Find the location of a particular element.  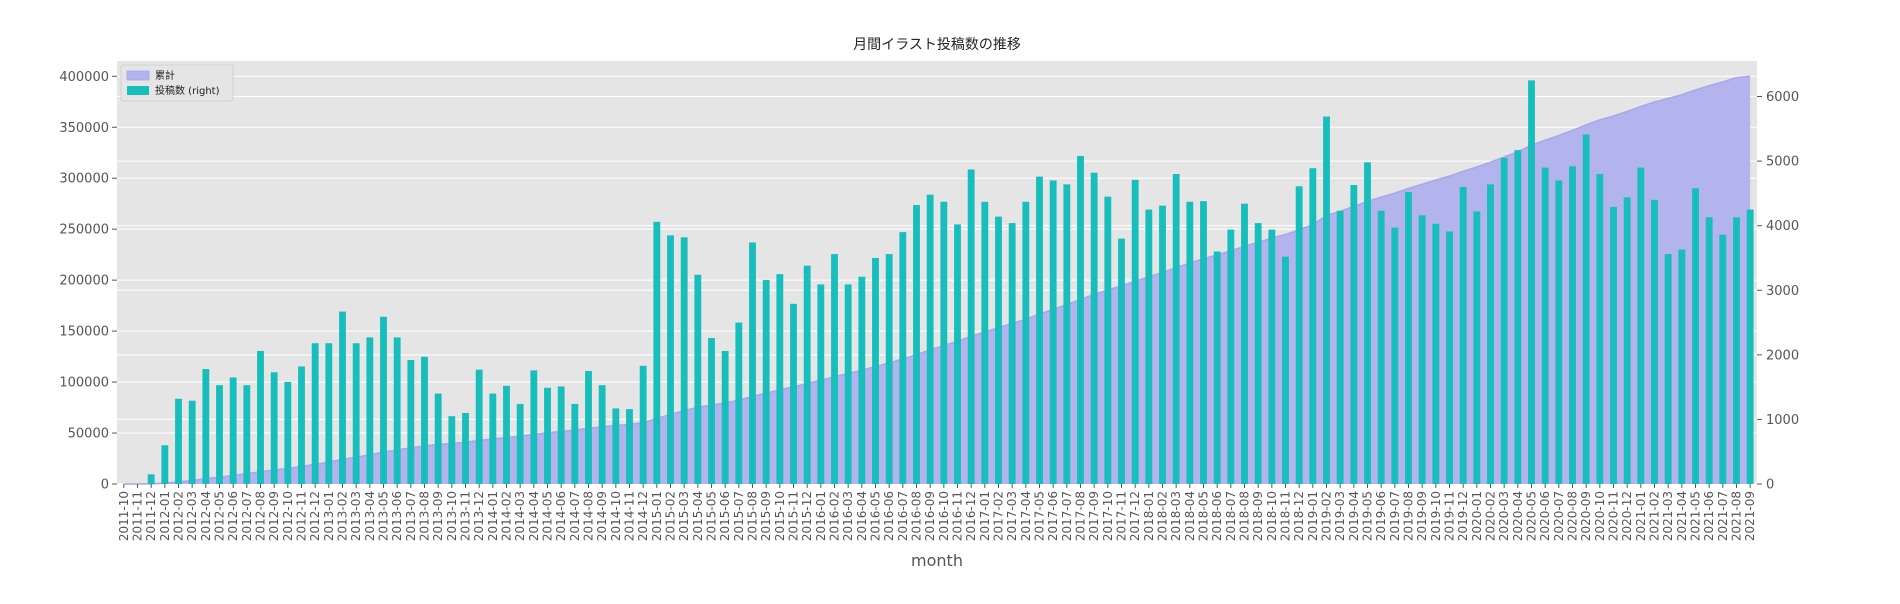

x-tick-label: 2017-08 is located at coordinates (1081, 516).